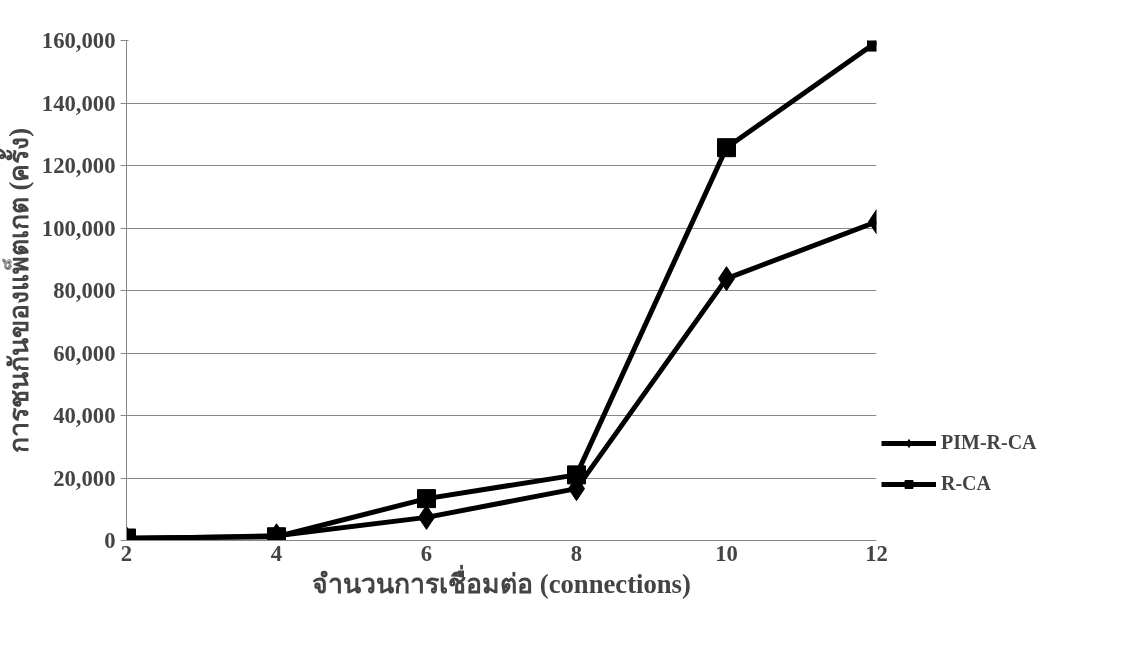 This screenshot has height=651, width=1146. What do you see at coordinates (110, 540) in the screenshot?
I see `y-tick-label: 0` at bounding box center [110, 540].